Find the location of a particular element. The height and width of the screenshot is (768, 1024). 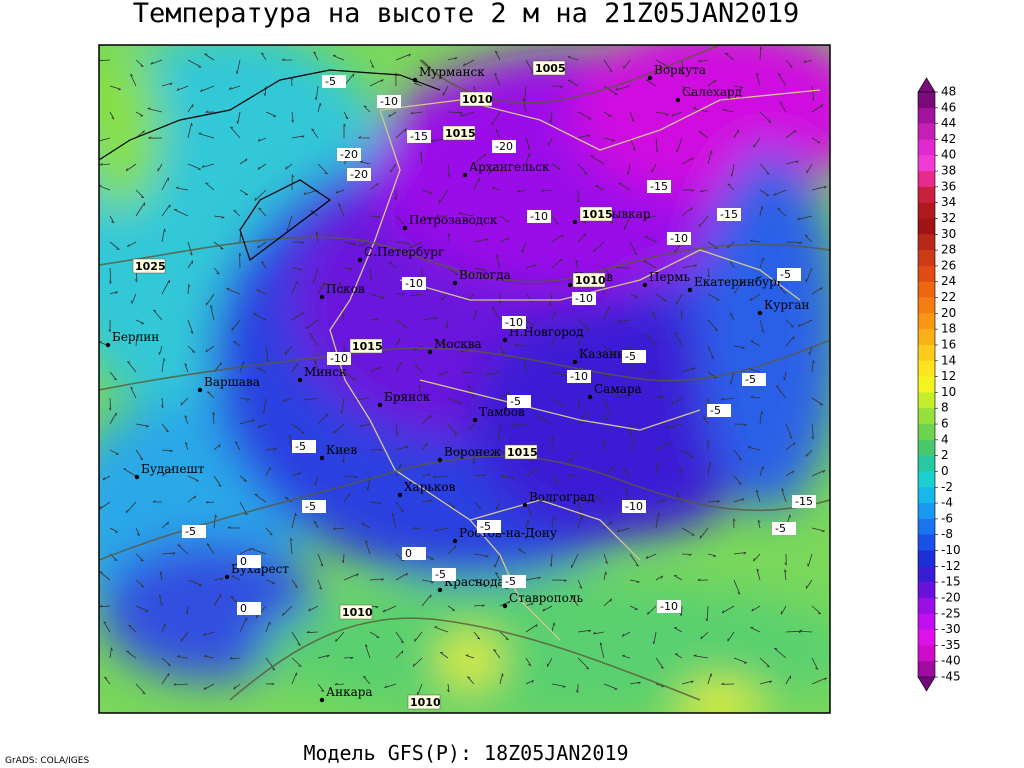

credit: GrADS: COLA/IGES is located at coordinates (47, 761).